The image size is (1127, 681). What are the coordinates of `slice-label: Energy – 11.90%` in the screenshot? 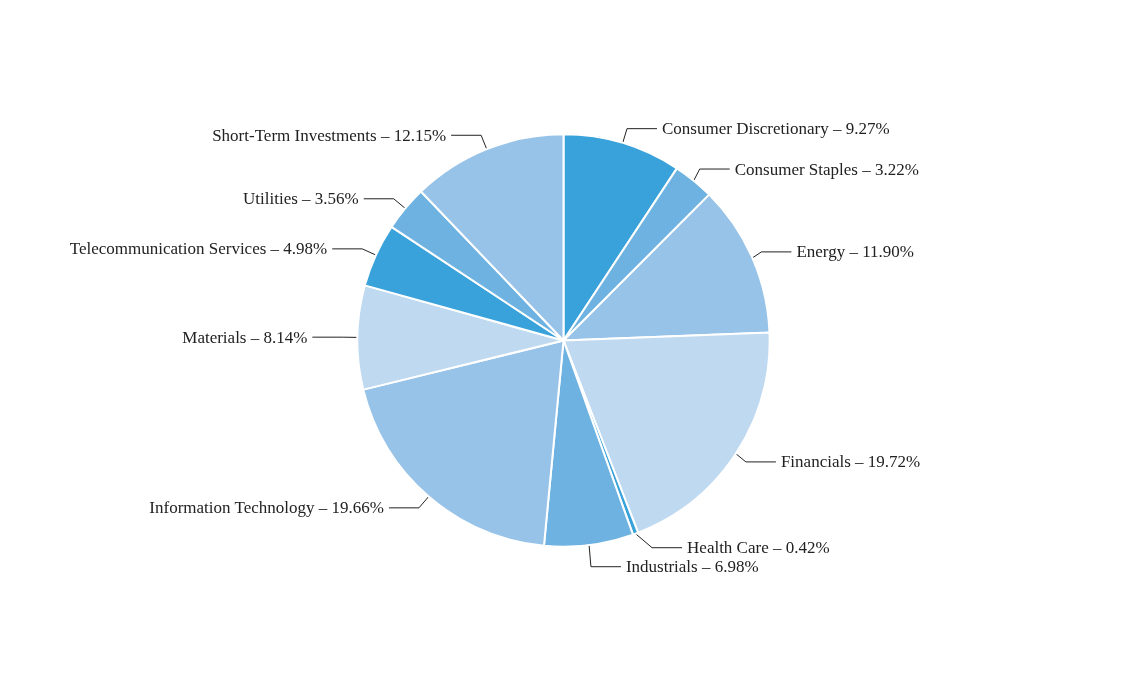 It's located at (855, 252).